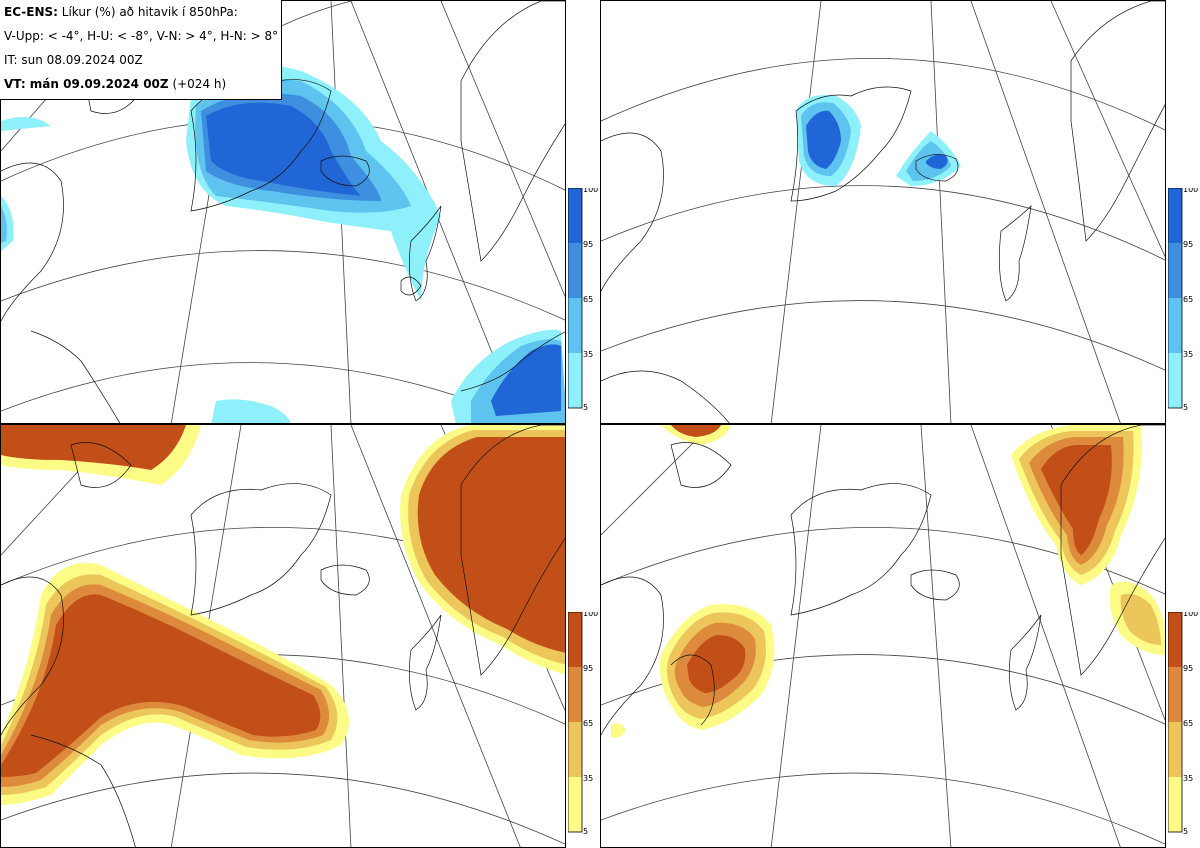 This screenshot has height=848, width=1200. I want to click on colorbar-warm-right: 100 95 65 35 5, so click(1184, 724).